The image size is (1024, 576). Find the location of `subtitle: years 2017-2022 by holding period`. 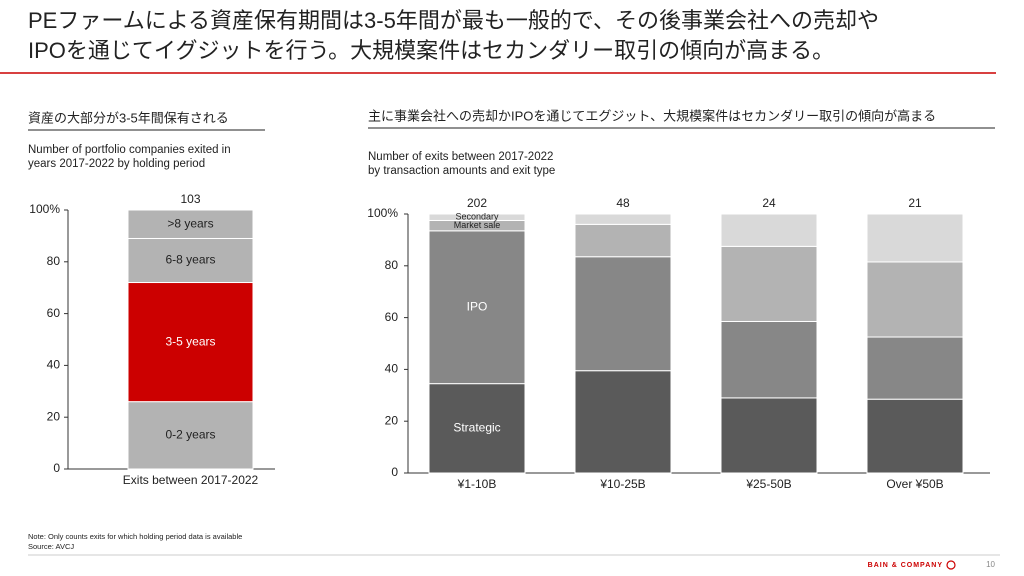

subtitle: years 2017-2022 by holding period is located at coordinates (116, 164).